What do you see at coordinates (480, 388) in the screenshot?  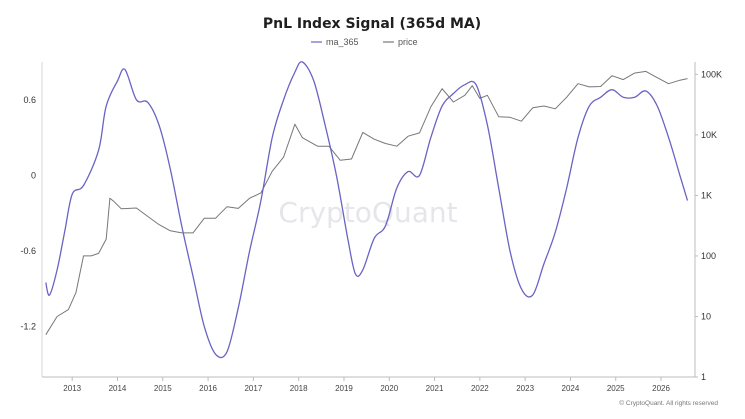 I see `x-tick-label: 2022` at bounding box center [480, 388].